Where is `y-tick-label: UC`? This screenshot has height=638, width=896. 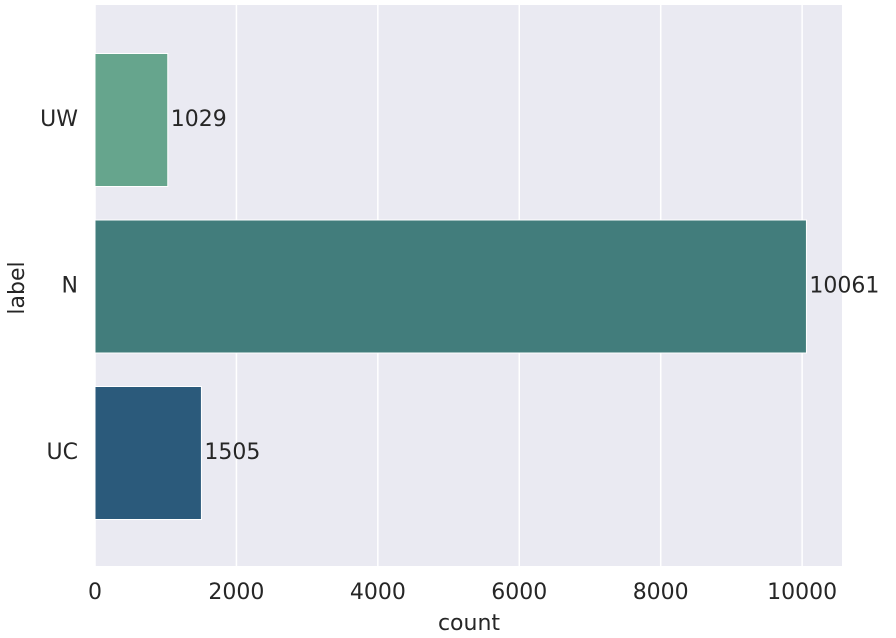 y-tick-label: UC is located at coordinates (62, 452).